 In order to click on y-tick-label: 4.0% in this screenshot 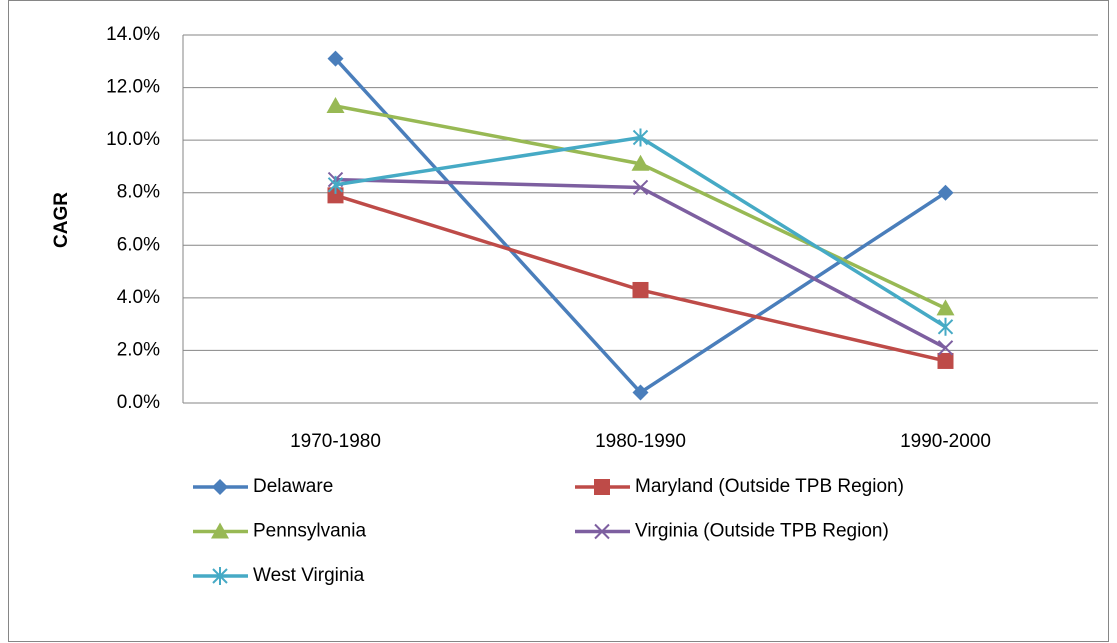, I will do `click(138, 297)`.